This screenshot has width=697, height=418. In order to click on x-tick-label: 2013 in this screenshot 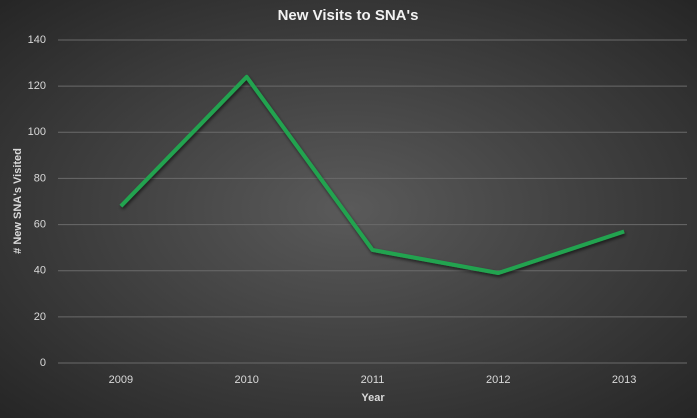, I will do `click(624, 380)`.